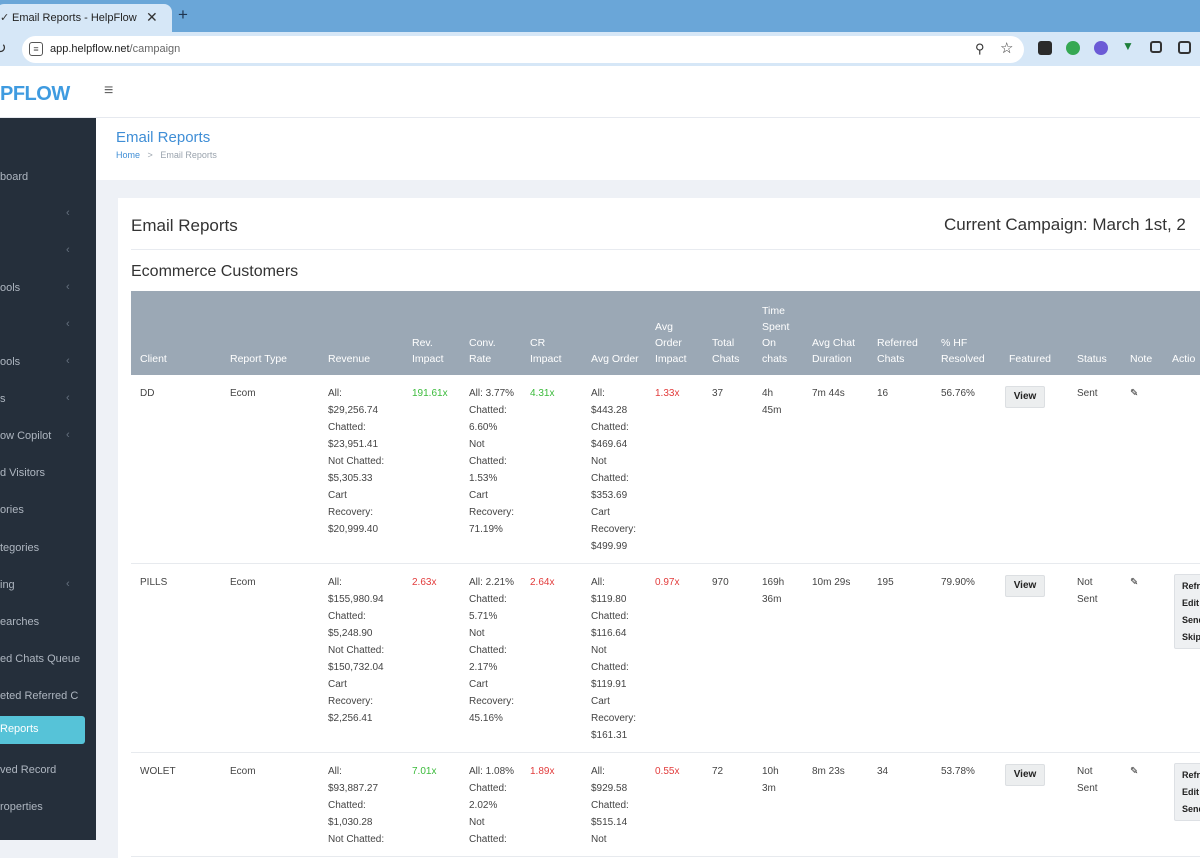  Describe the element at coordinates (353, 410) in the screenshot. I see `revenue-line: $29,256.74` at that location.